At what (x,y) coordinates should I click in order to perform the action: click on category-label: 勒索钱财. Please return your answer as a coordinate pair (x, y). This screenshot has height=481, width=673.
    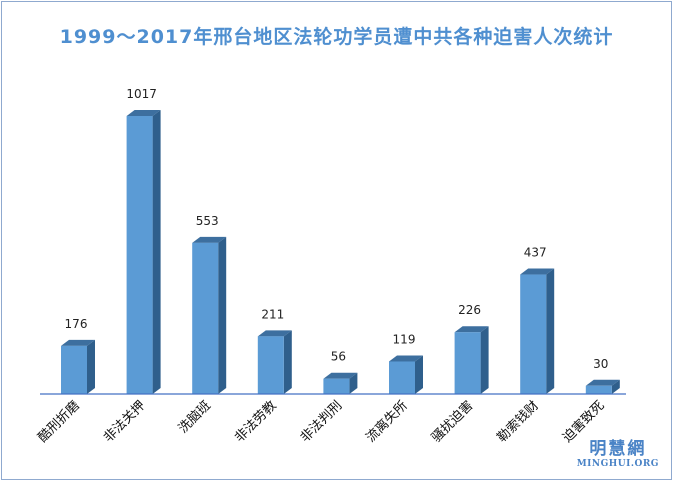
    Looking at the image, I should click on (518, 421).